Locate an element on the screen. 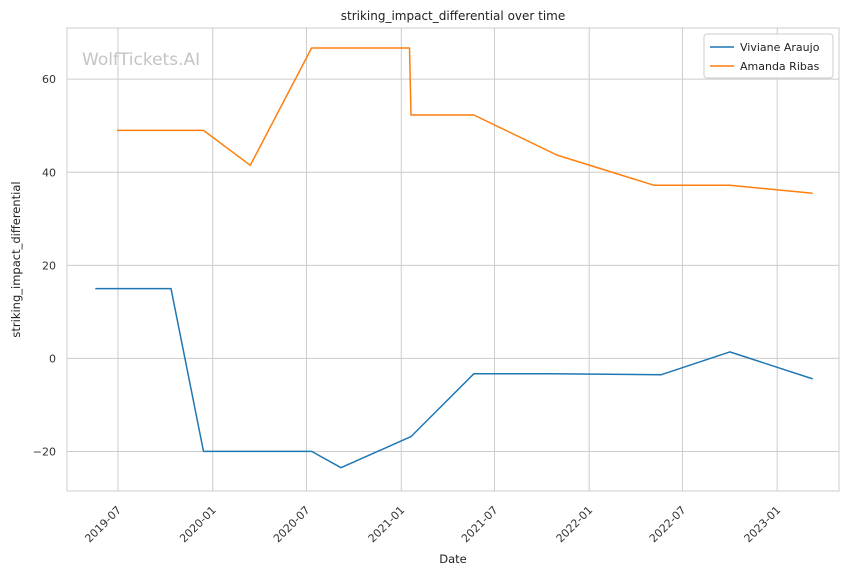  legend-box is located at coordinates (768, 56).